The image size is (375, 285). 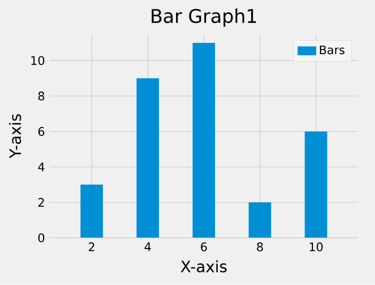 I want to click on y-axis-title: Y-axis, so click(x=15, y=136).